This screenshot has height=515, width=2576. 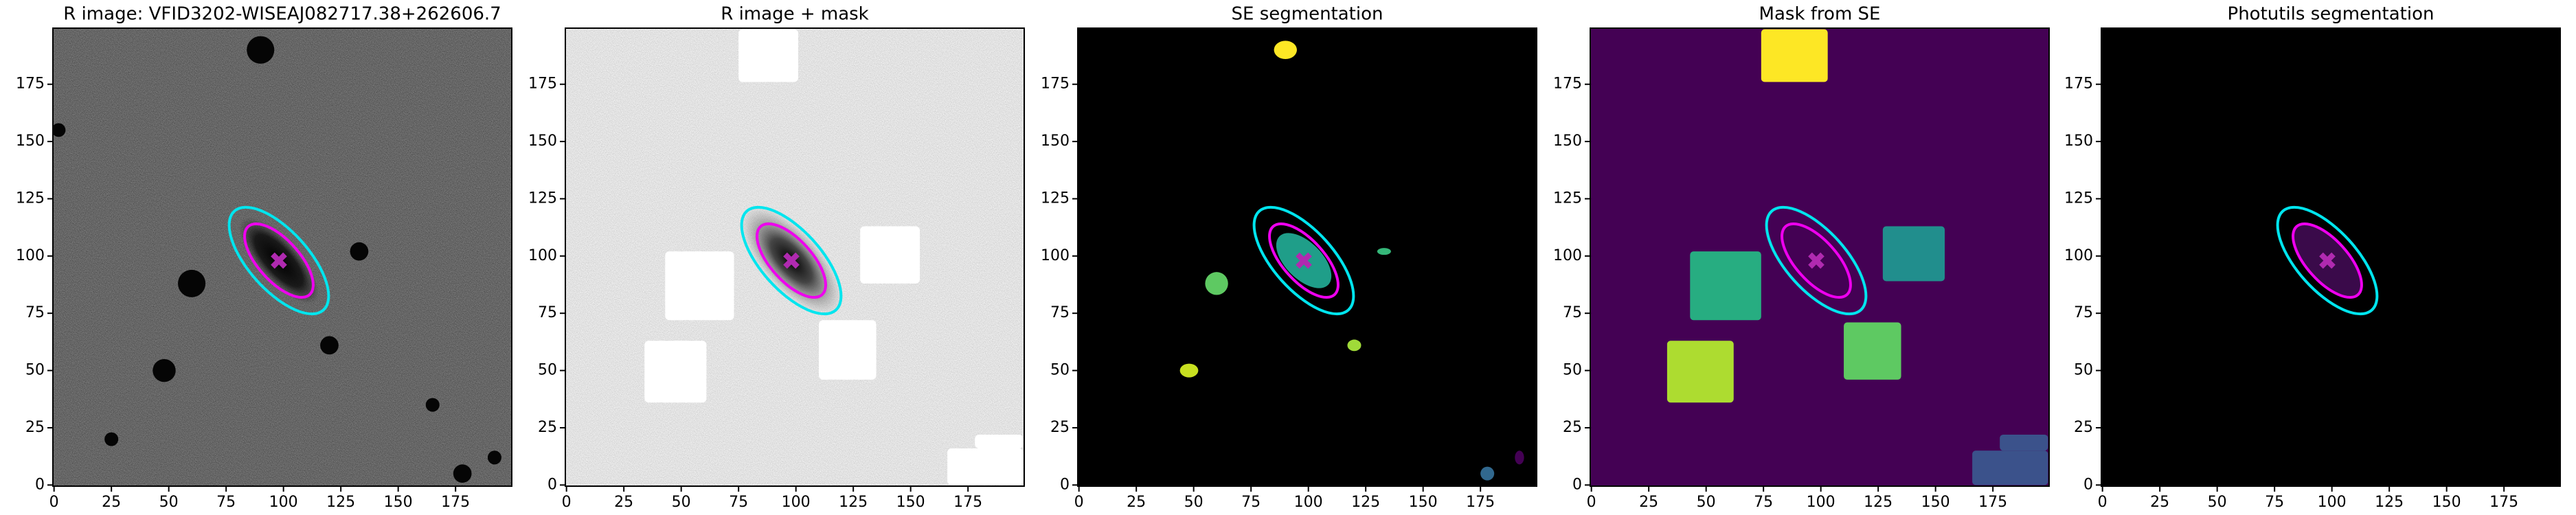 I want to click on panel-title: SE segmentation, so click(x=1307, y=14).